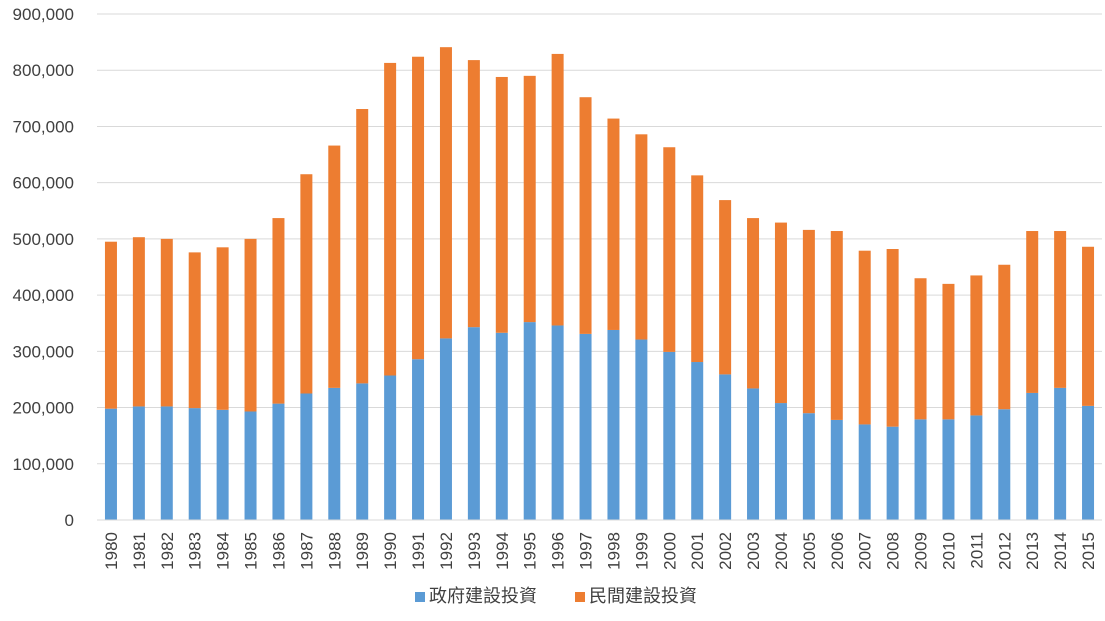 The height and width of the screenshot is (621, 1105). I want to click on legend: 政府建設投資 民間建設投資, so click(556, 596).